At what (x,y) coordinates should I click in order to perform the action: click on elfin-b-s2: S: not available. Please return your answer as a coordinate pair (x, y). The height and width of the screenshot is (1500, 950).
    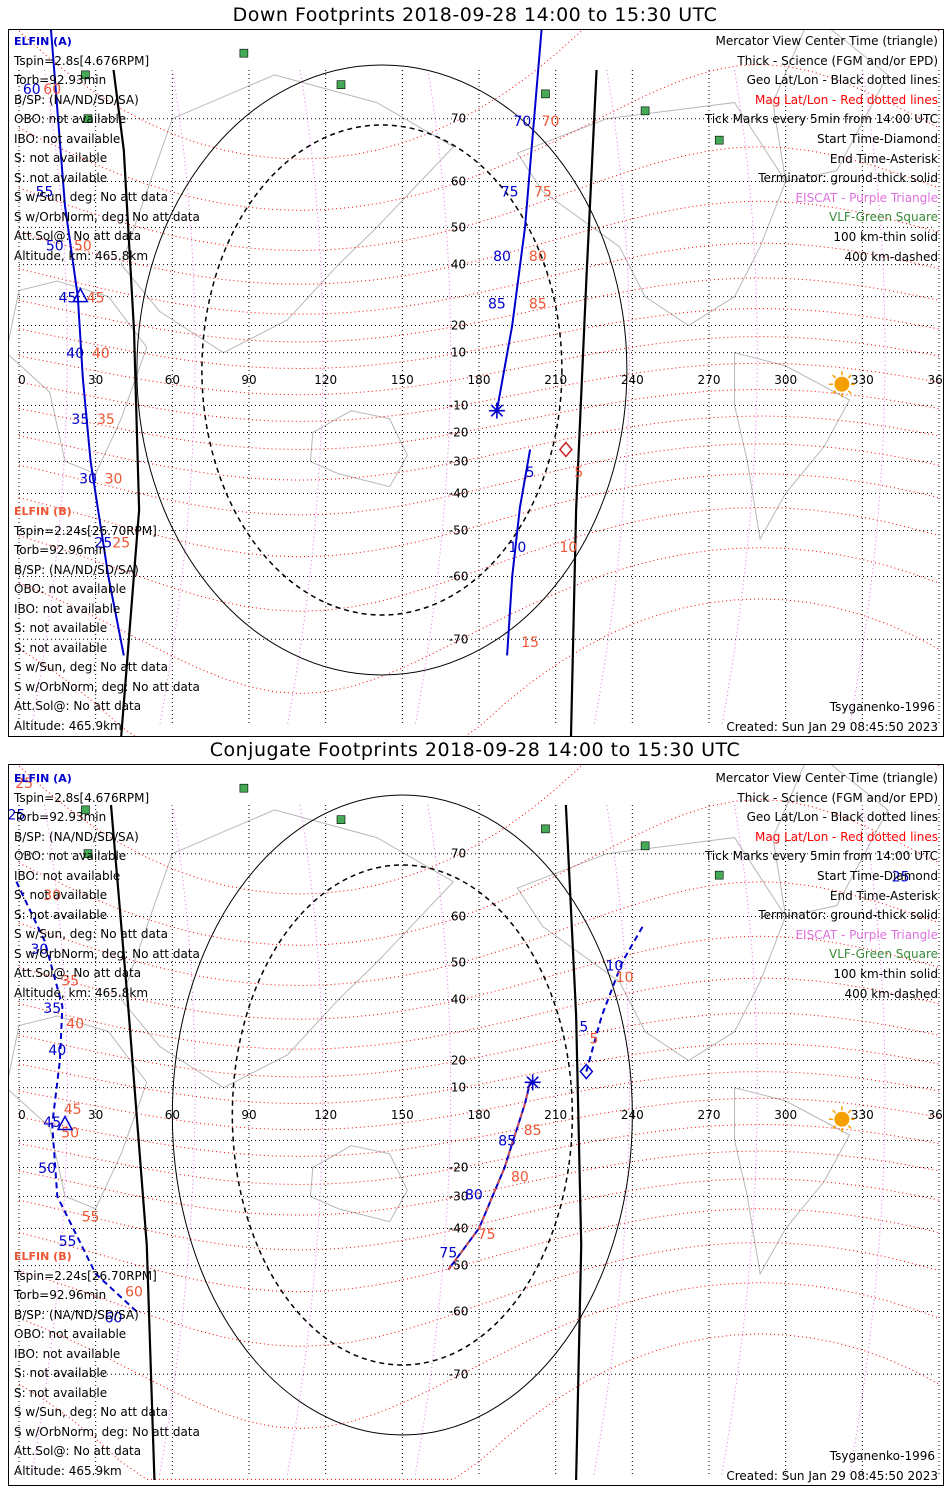
    Looking at the image, I should click on (61, 647).